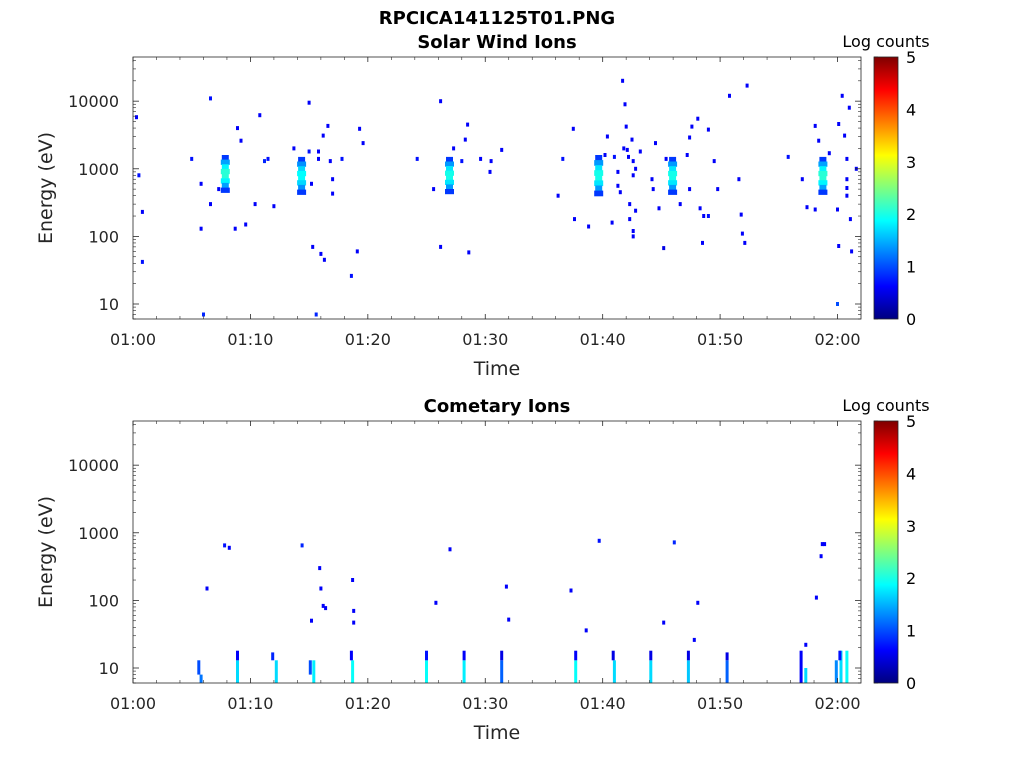  What do you see at coordinates (46, 552) in the screenshot?
I see `cometary-y-label: Energy (eV)` at bounding box center [46, 552].